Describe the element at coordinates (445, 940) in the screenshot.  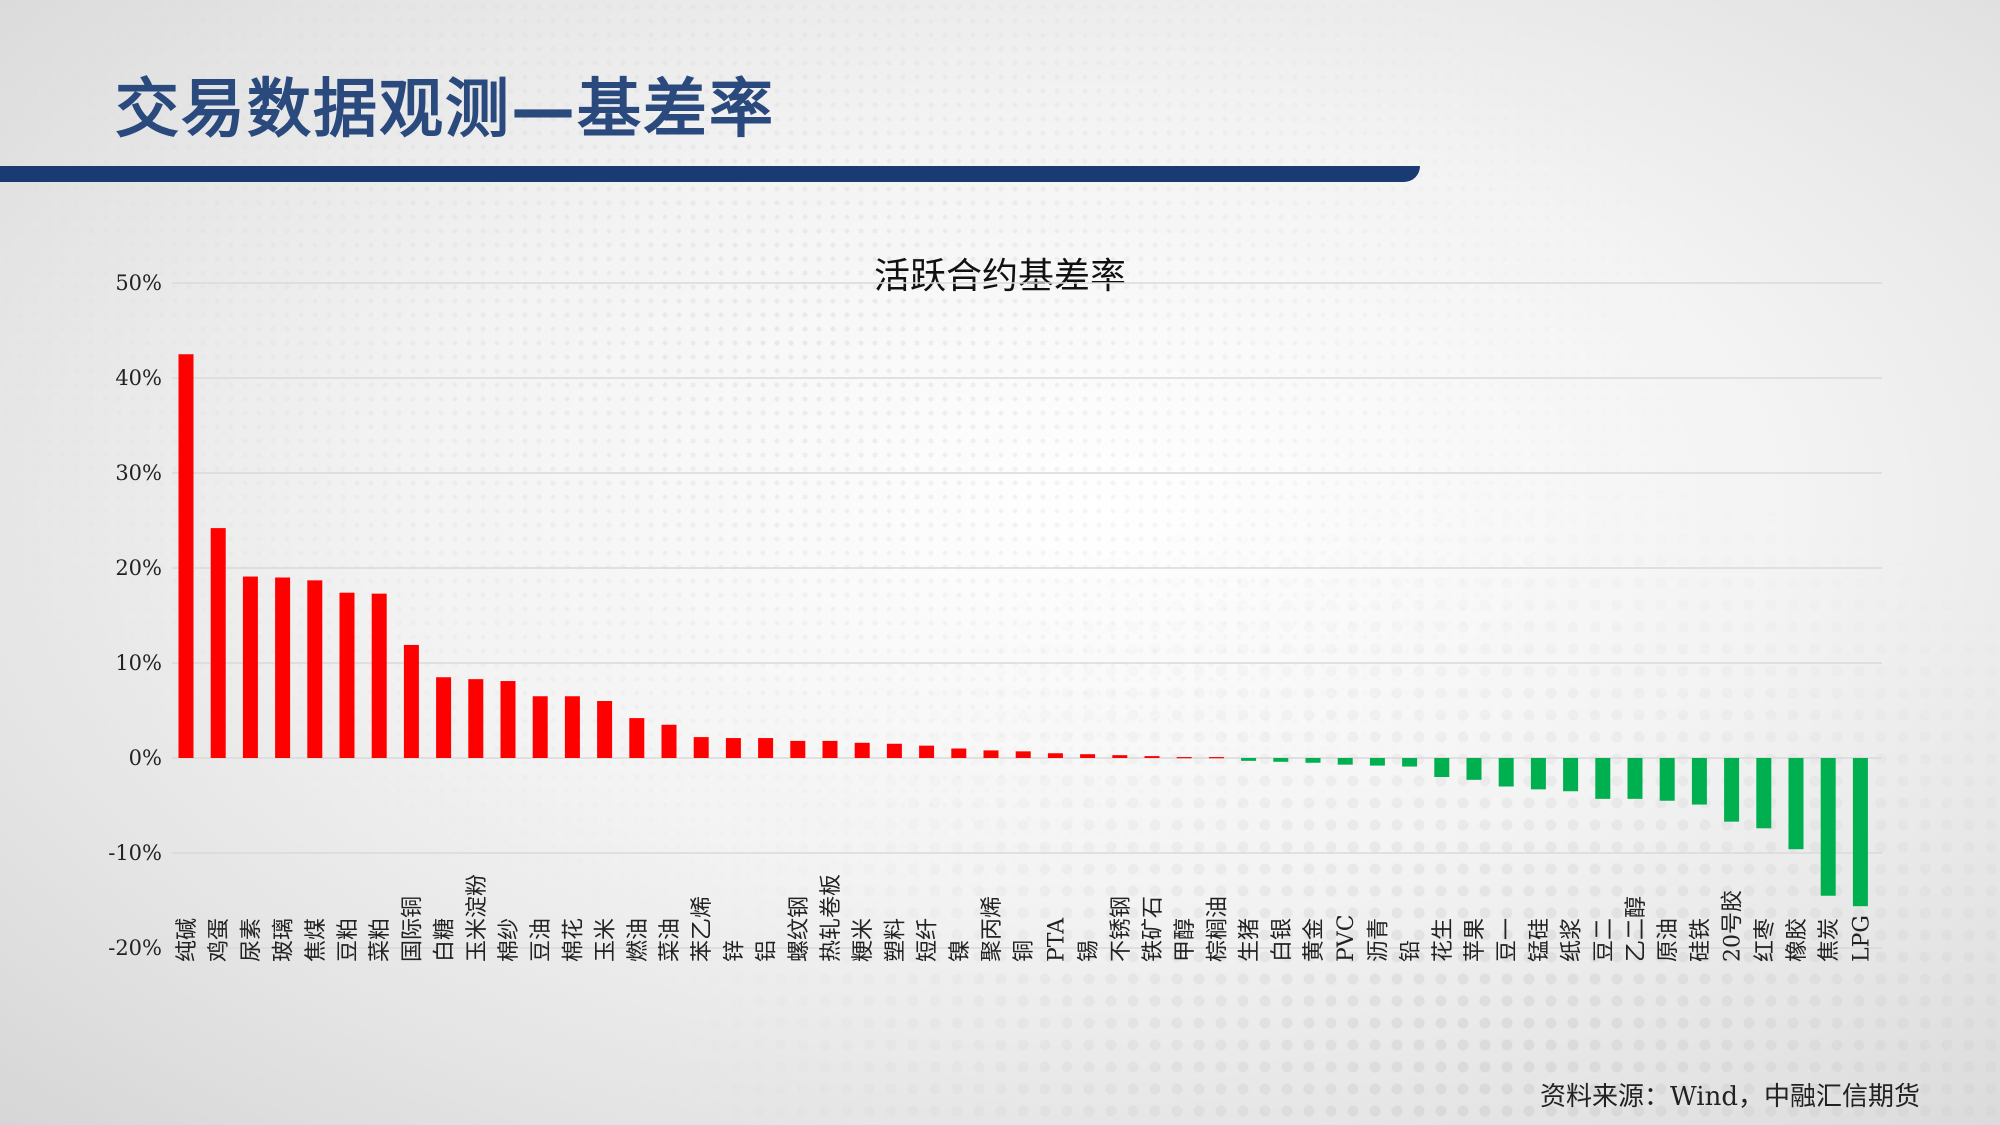
I see `x-category-label: 白糖` at that location.